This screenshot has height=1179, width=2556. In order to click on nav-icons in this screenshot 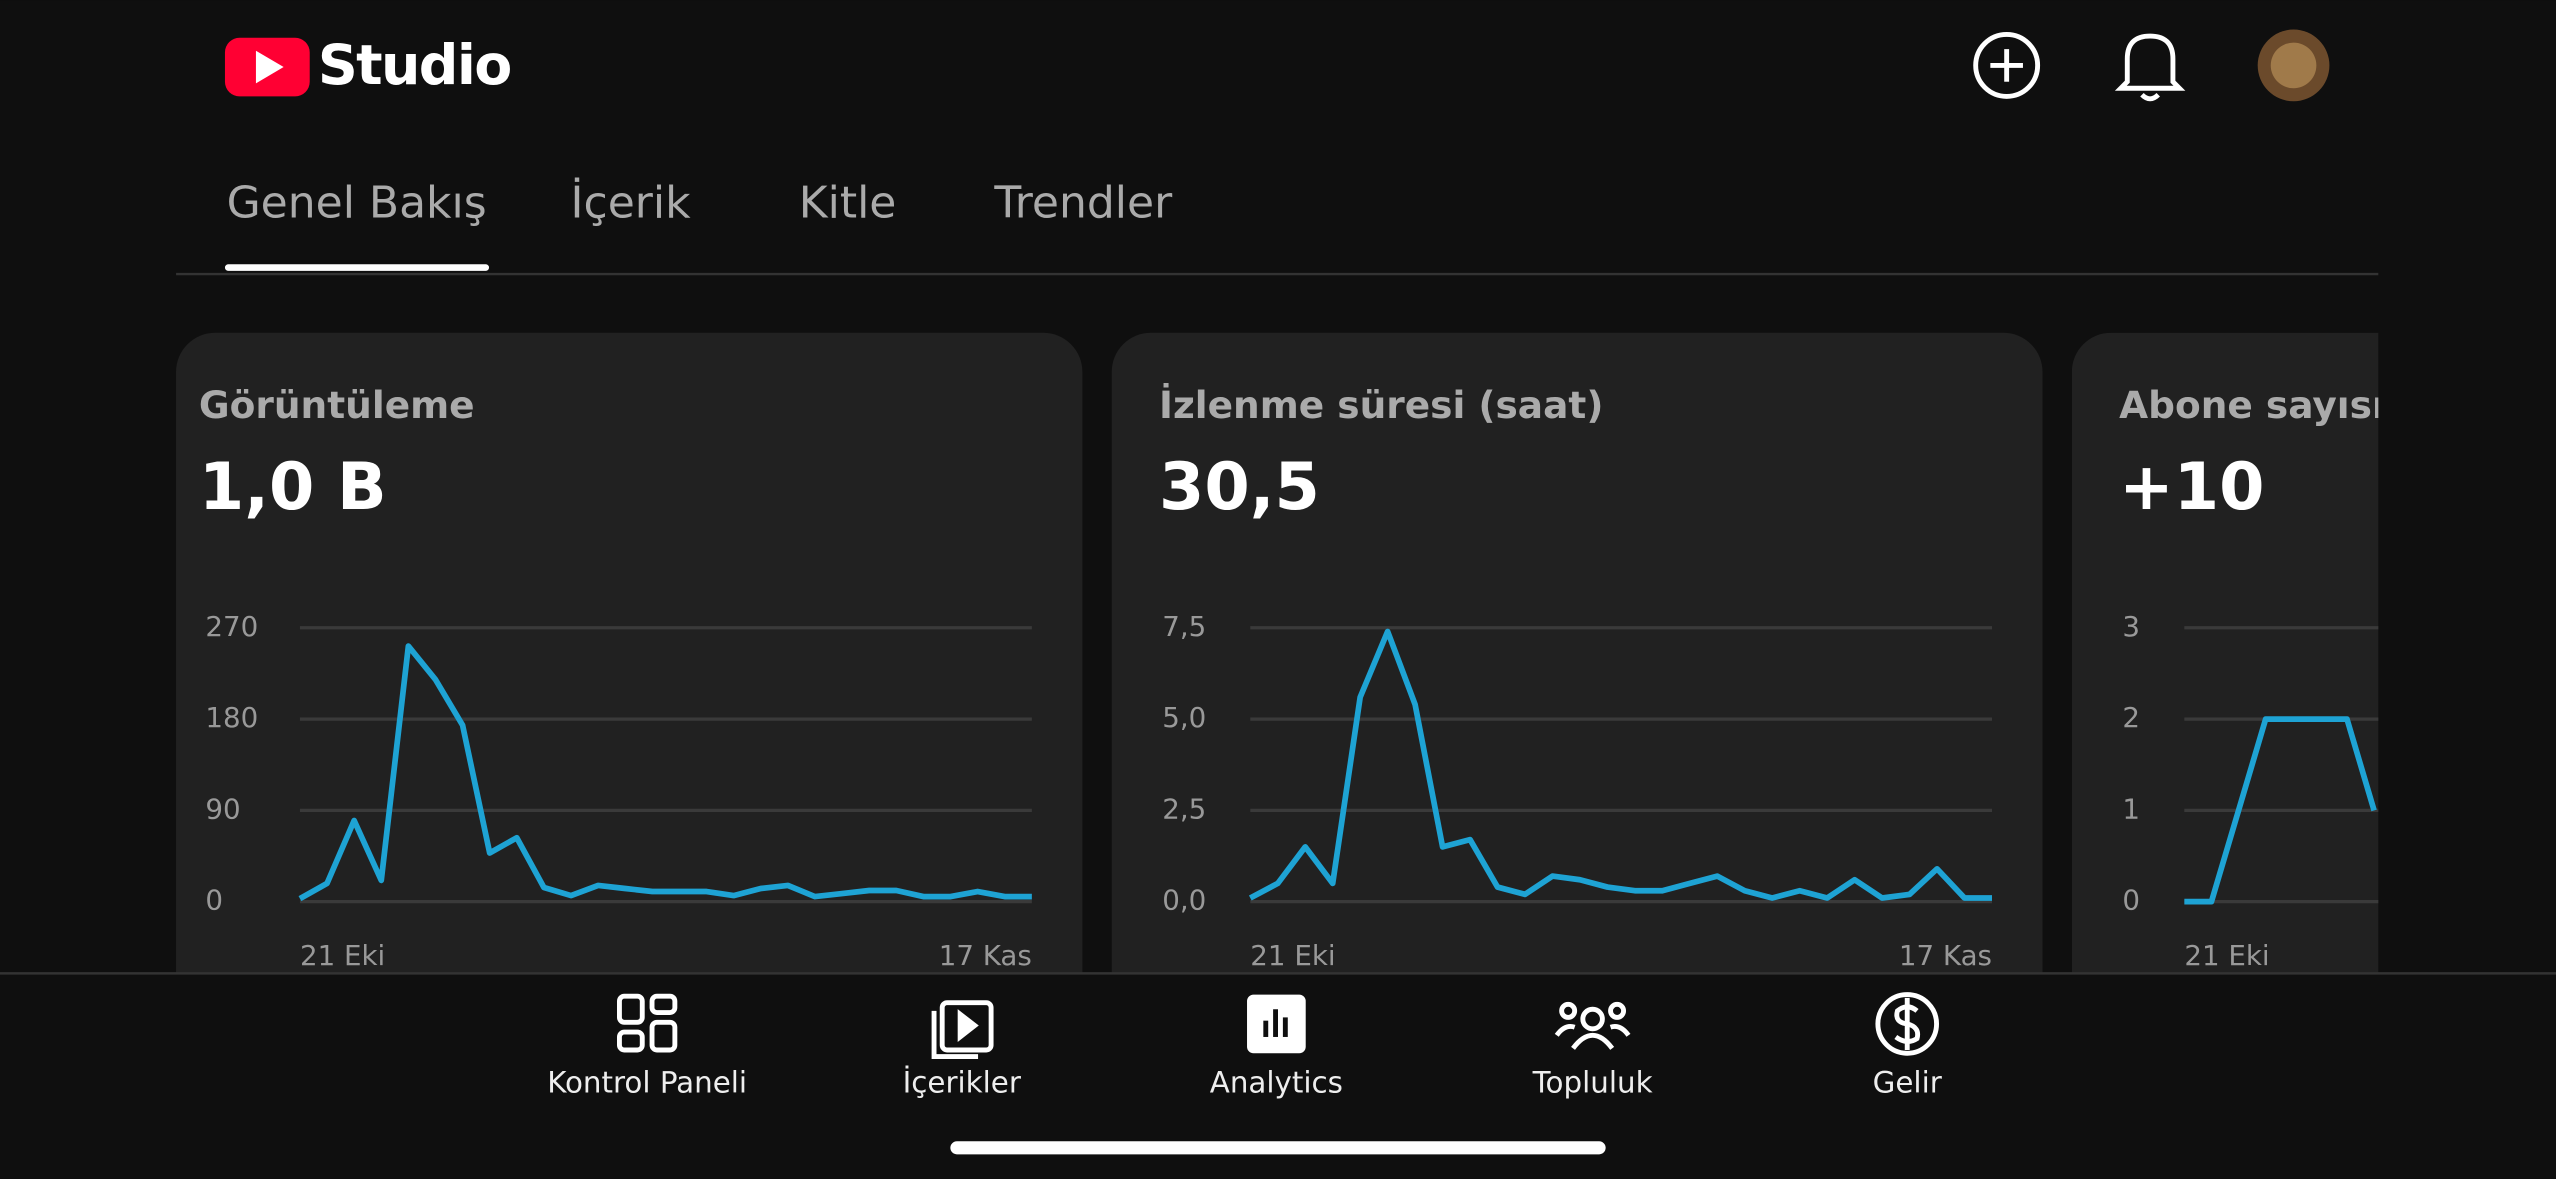, I will do `click(1278, 1025)`.